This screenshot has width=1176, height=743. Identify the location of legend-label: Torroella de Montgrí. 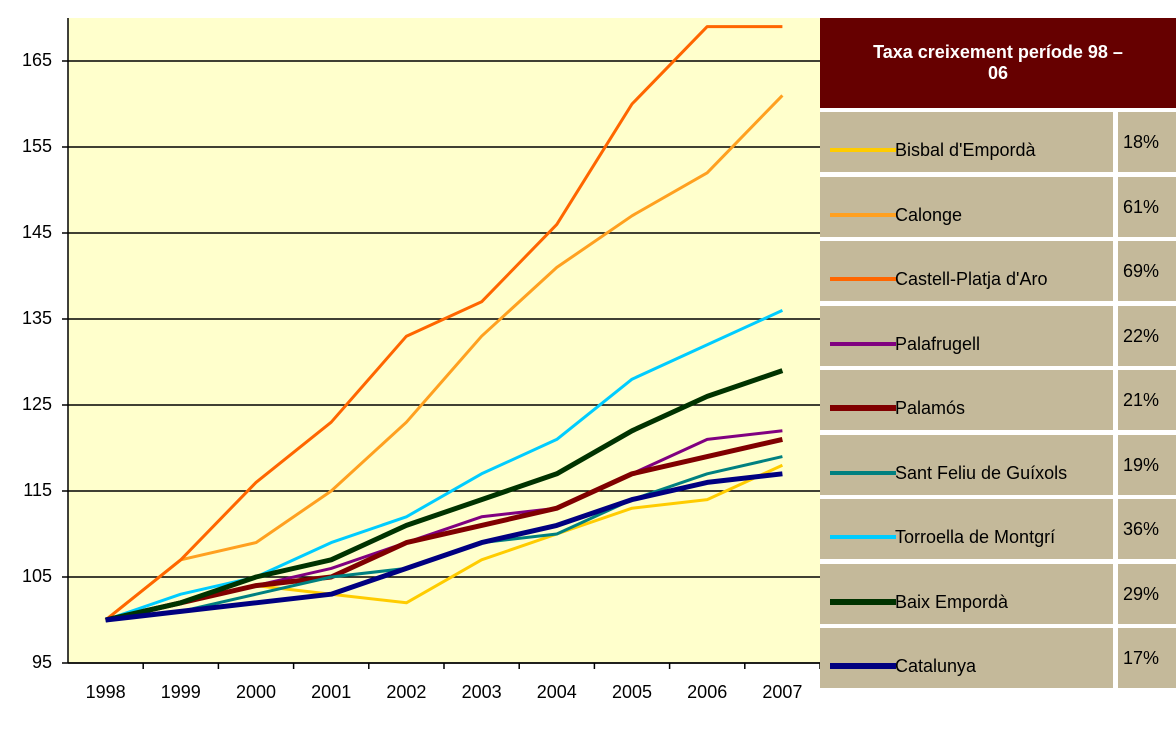
(975, 537).